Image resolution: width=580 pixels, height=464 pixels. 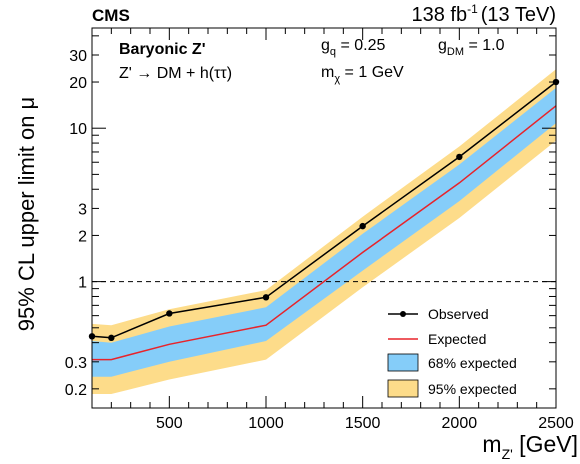 I want to click on y-axis-title: 95% CL upper limit on μ, so click(x=26, y=214).